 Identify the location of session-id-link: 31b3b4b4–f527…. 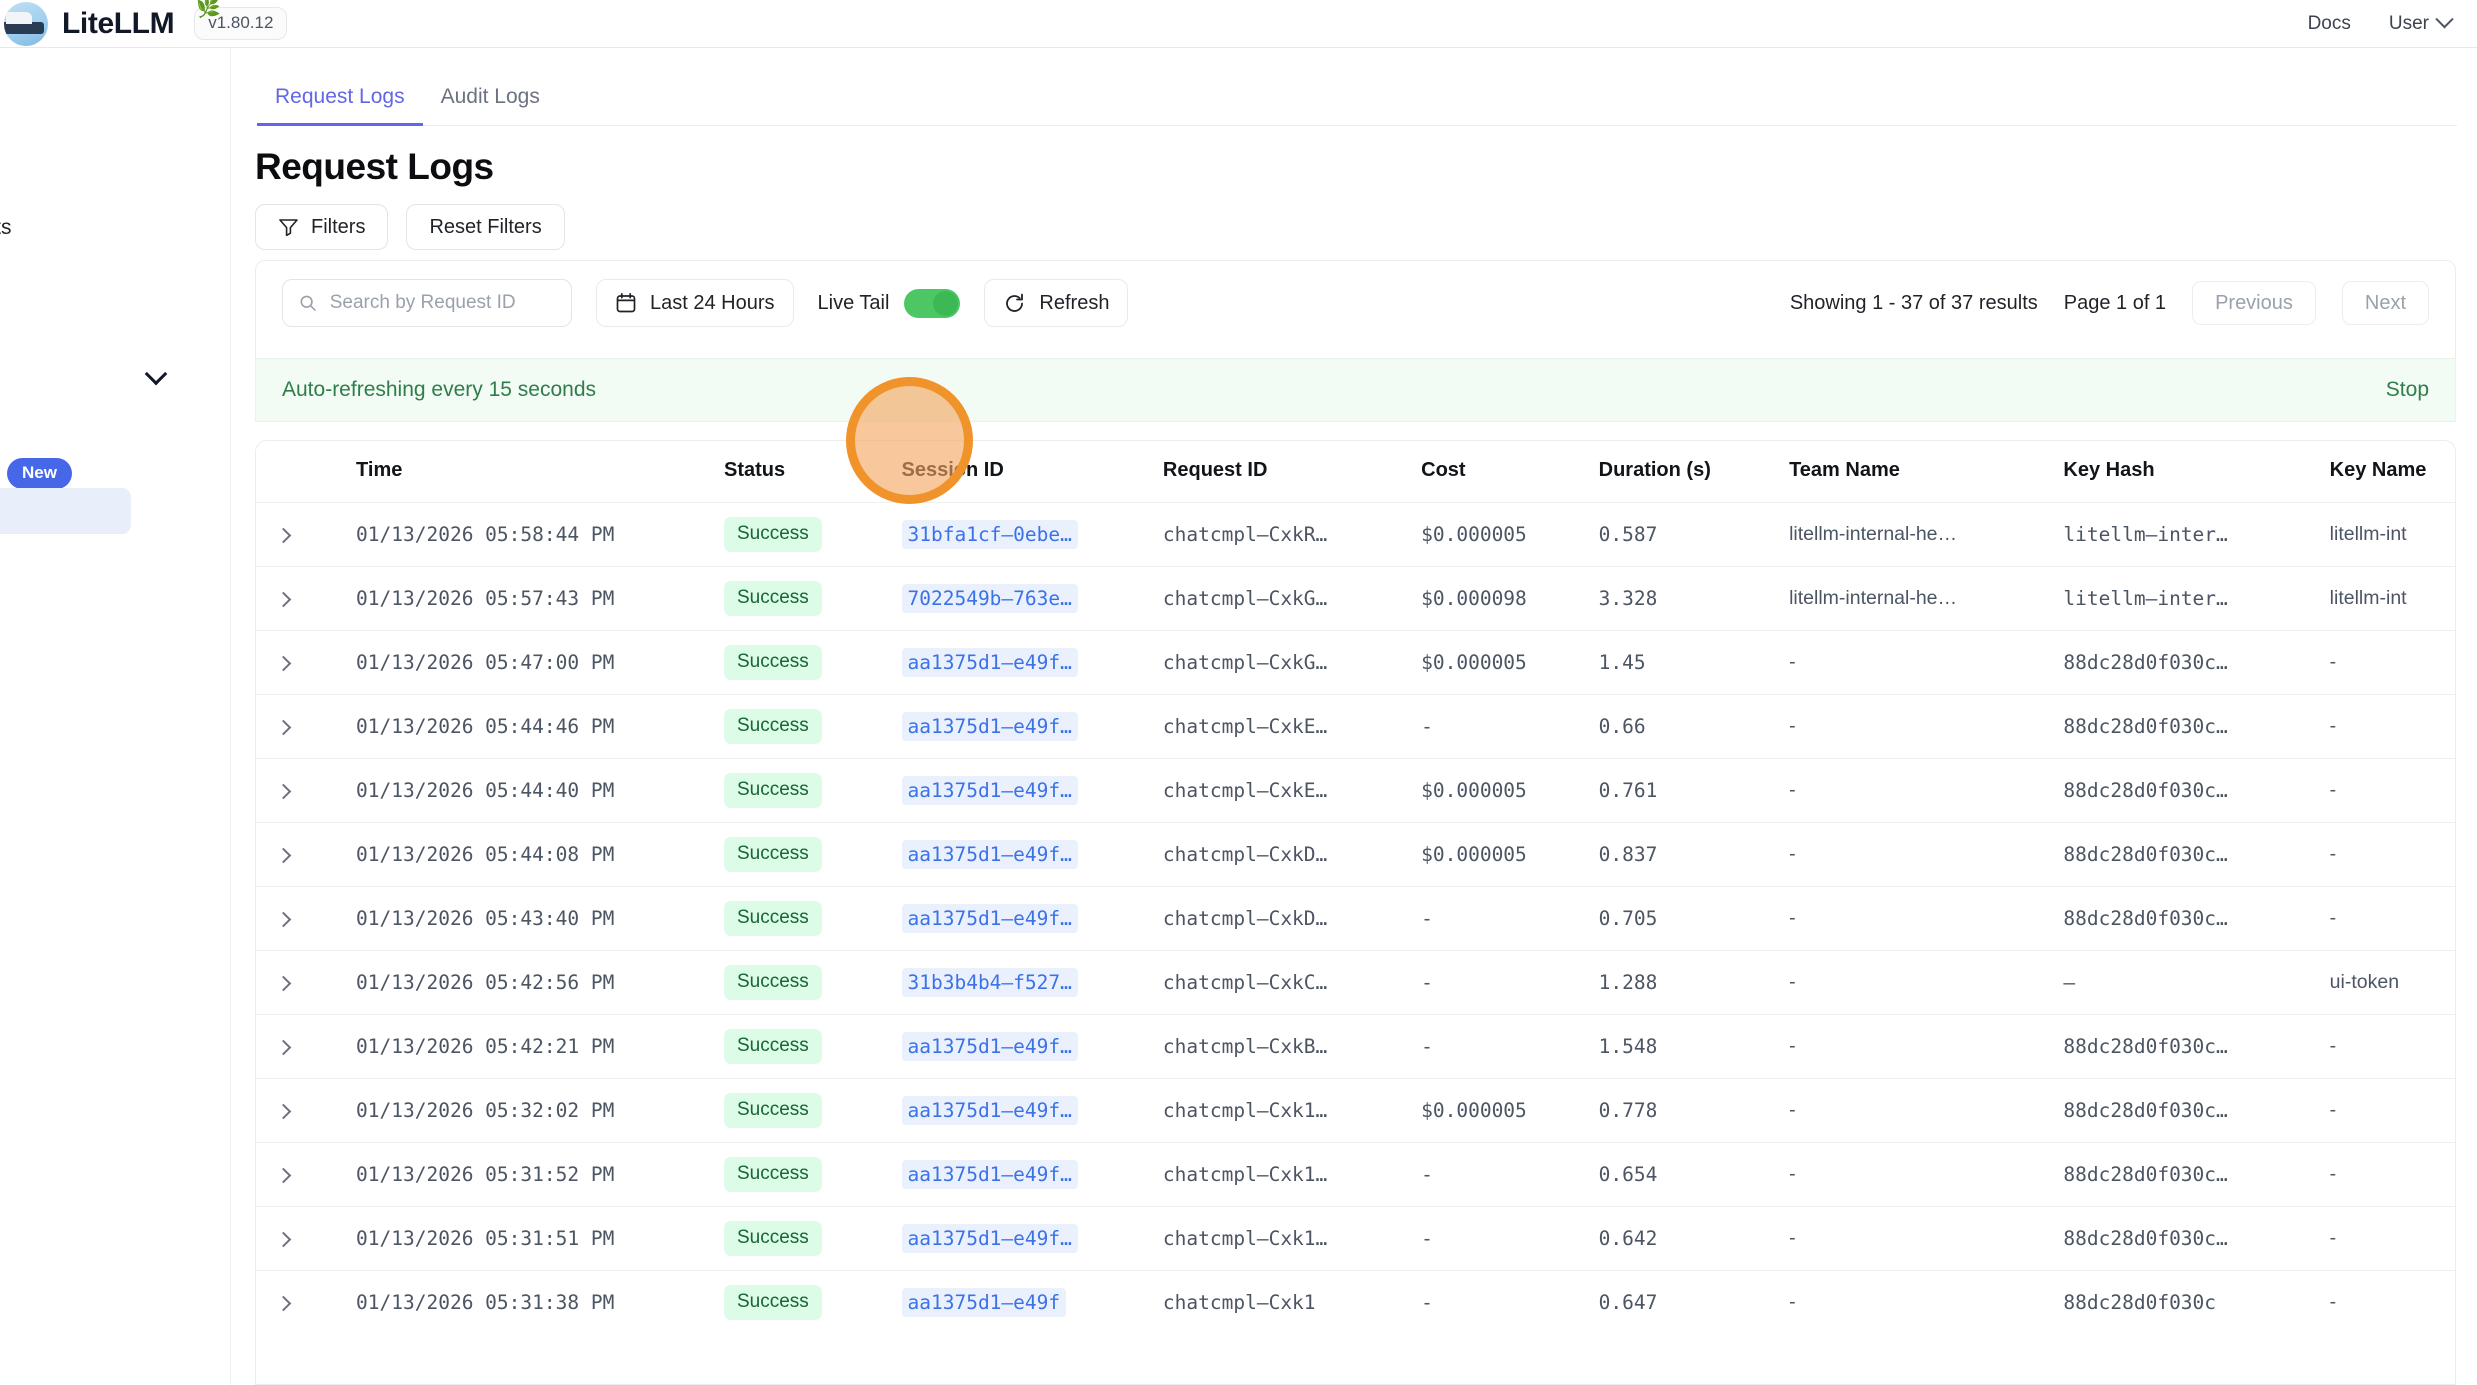
(989, 982).